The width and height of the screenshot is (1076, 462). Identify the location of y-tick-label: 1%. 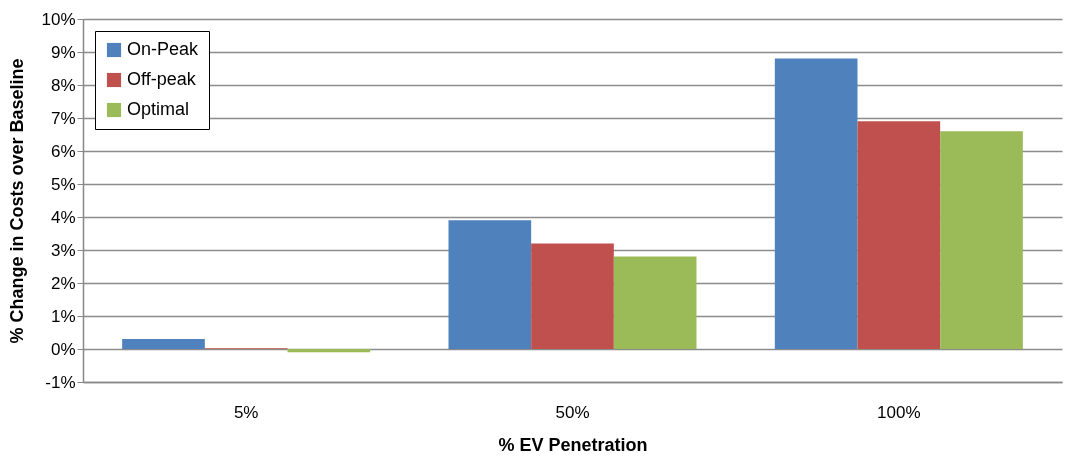
(63, 316).